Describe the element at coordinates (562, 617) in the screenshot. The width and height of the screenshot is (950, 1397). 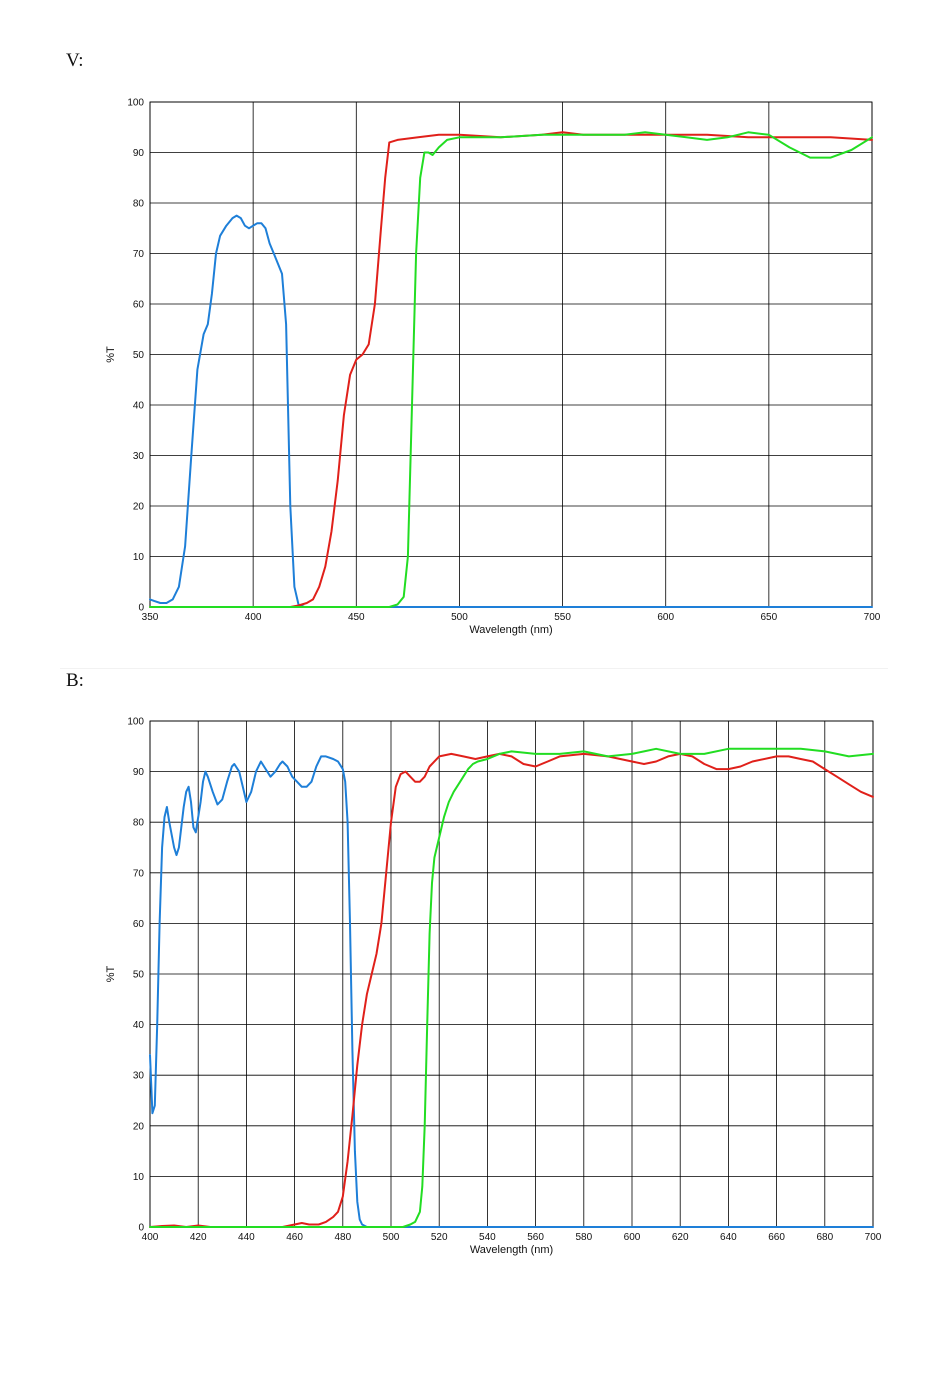
I see `x-tick-label: 550` at that location.